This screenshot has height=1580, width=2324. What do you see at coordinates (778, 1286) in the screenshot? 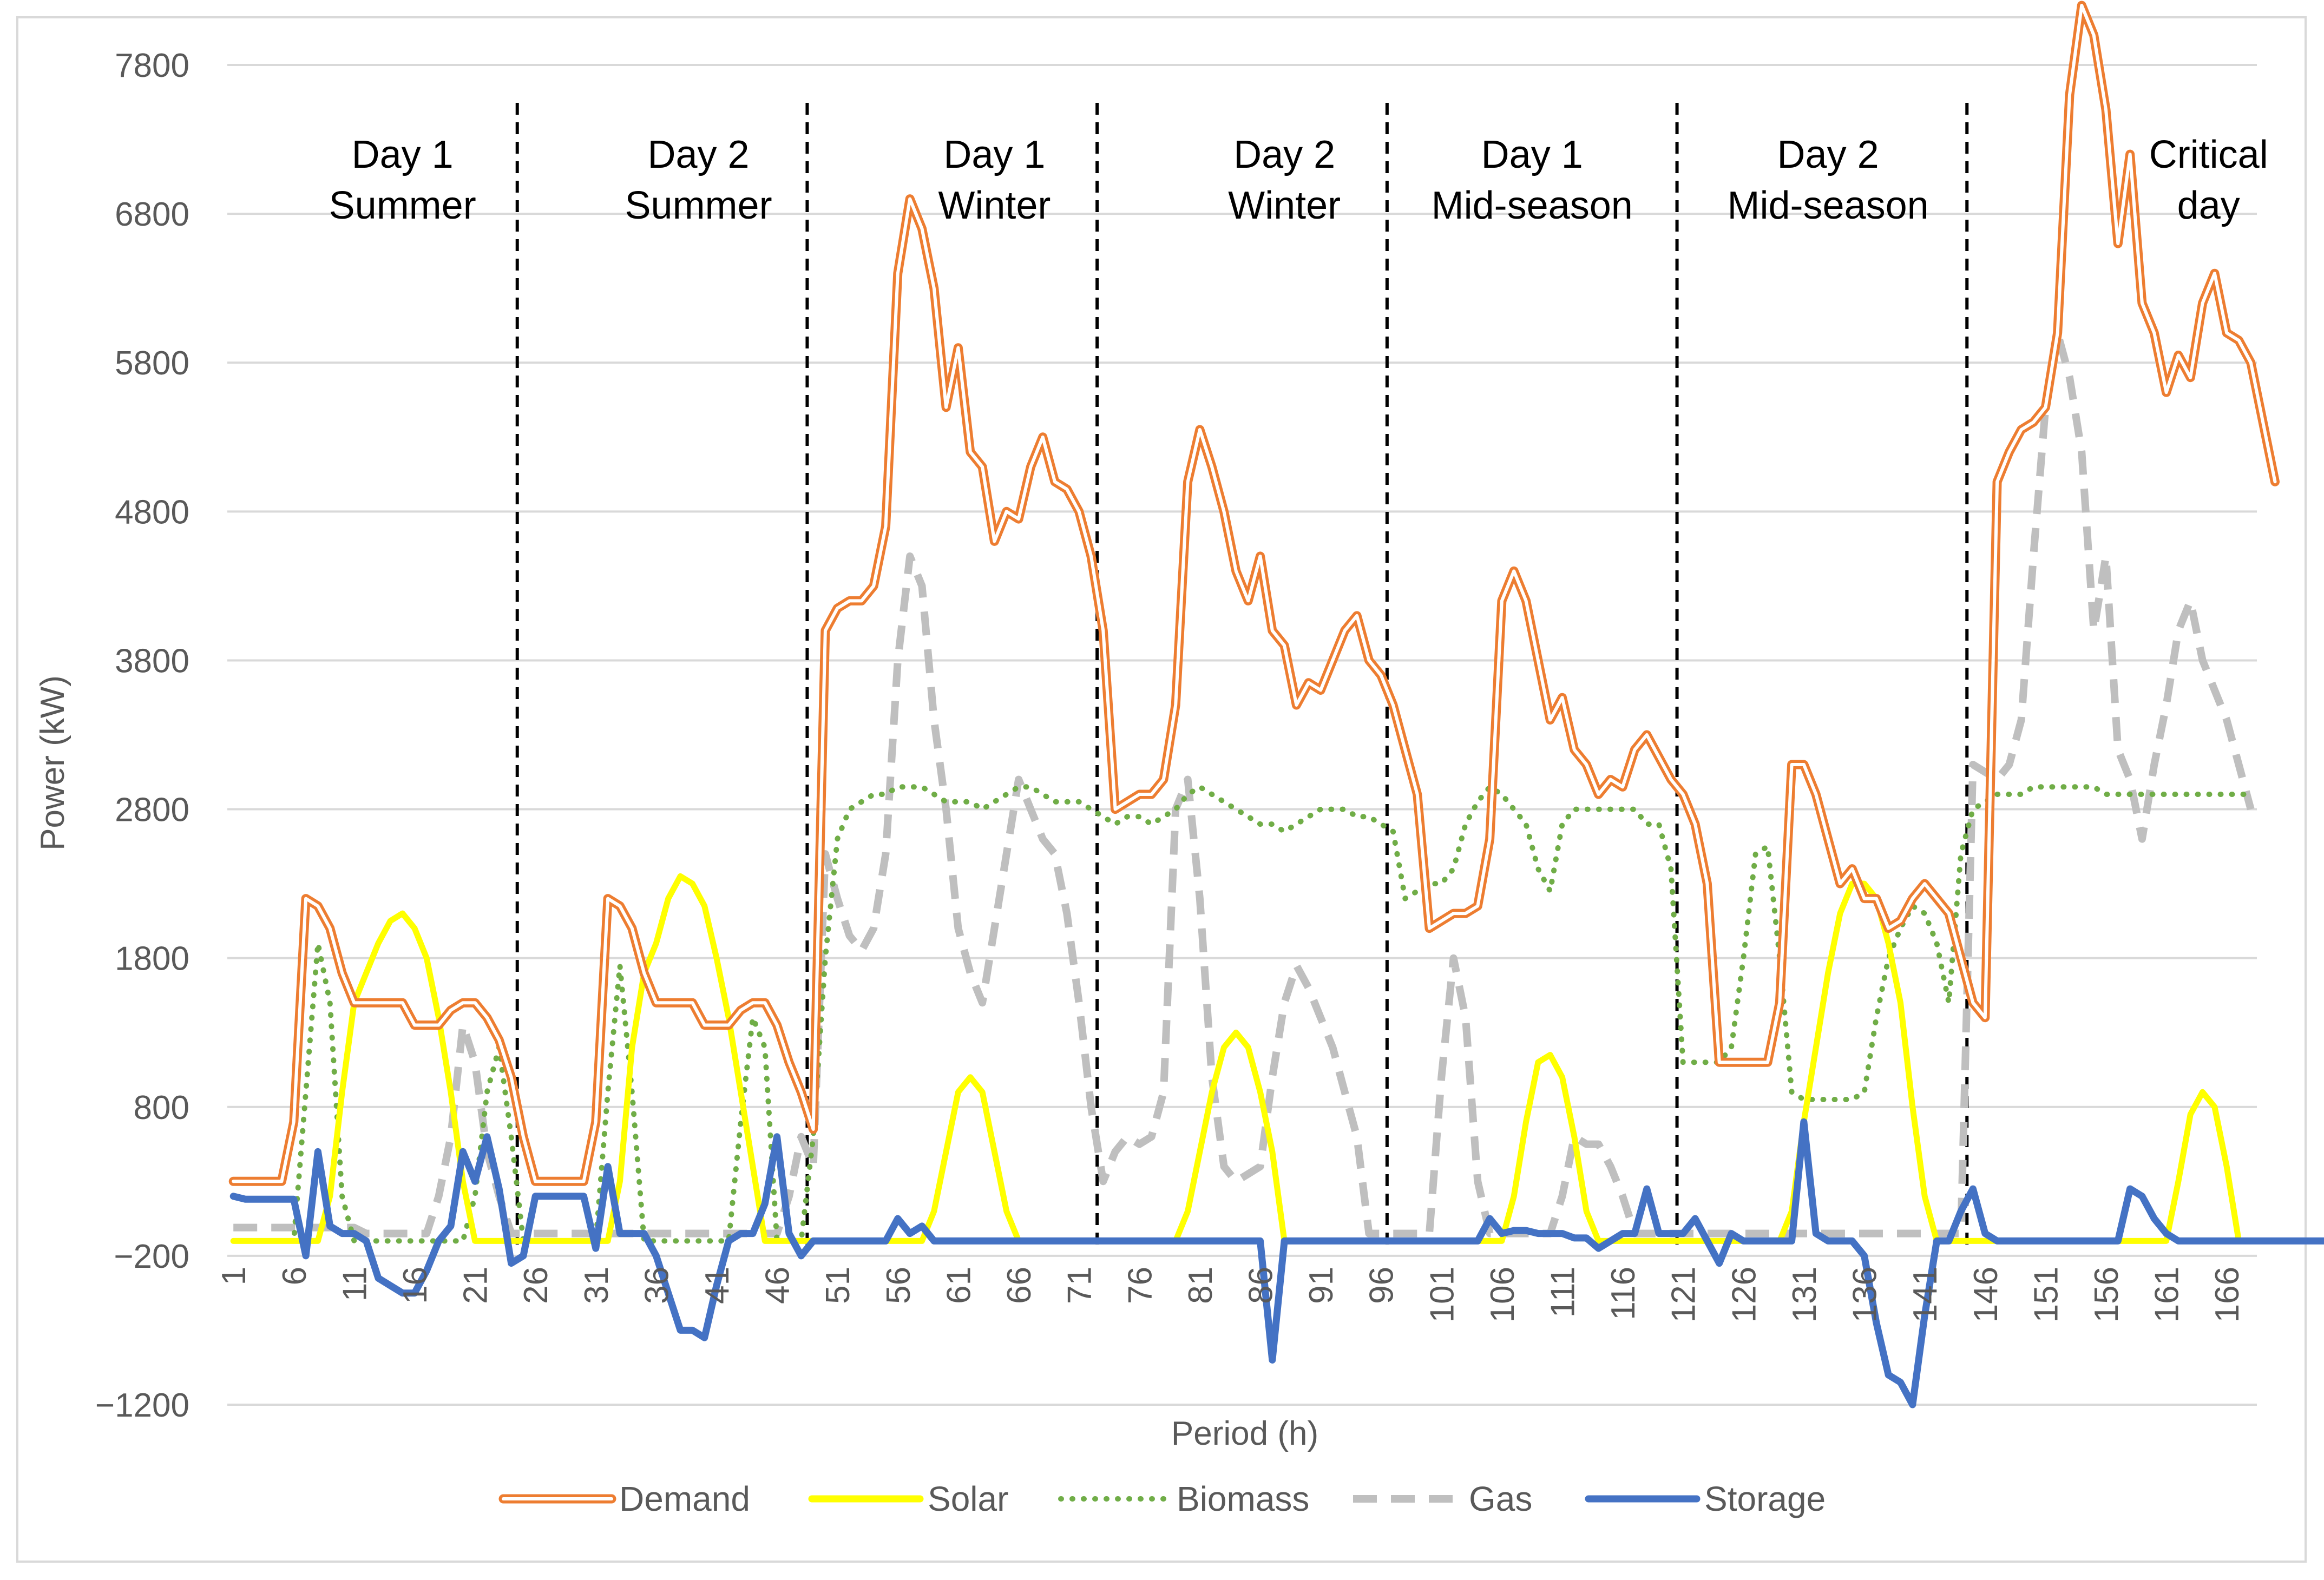
I see `x-tick-label: 46` at bounding box center [778, 1286].